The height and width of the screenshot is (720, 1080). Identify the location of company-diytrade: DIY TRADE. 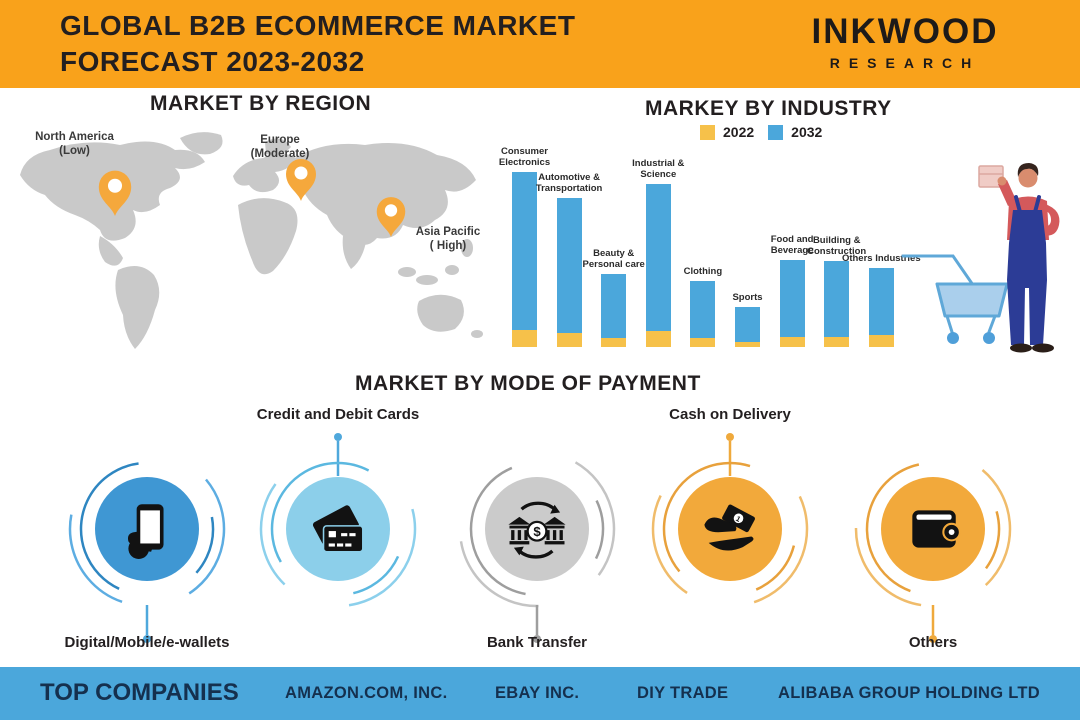
(683, 693).